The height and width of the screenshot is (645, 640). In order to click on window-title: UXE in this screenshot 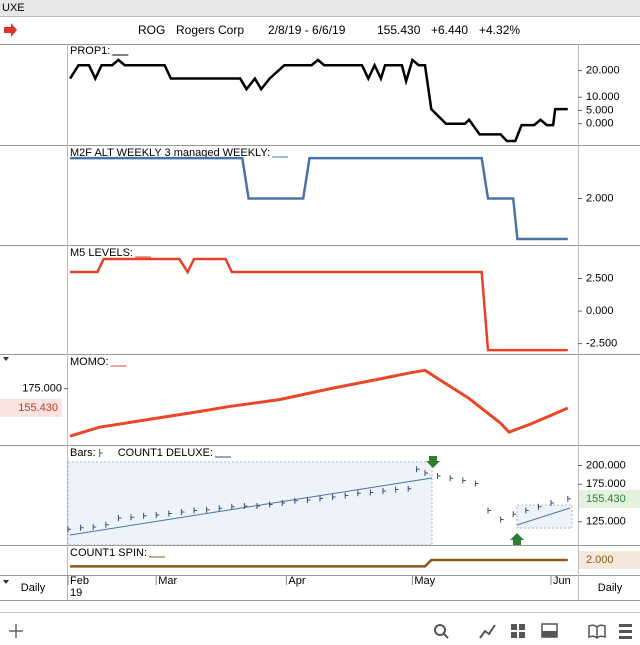, I will do `click(13, 8)`.